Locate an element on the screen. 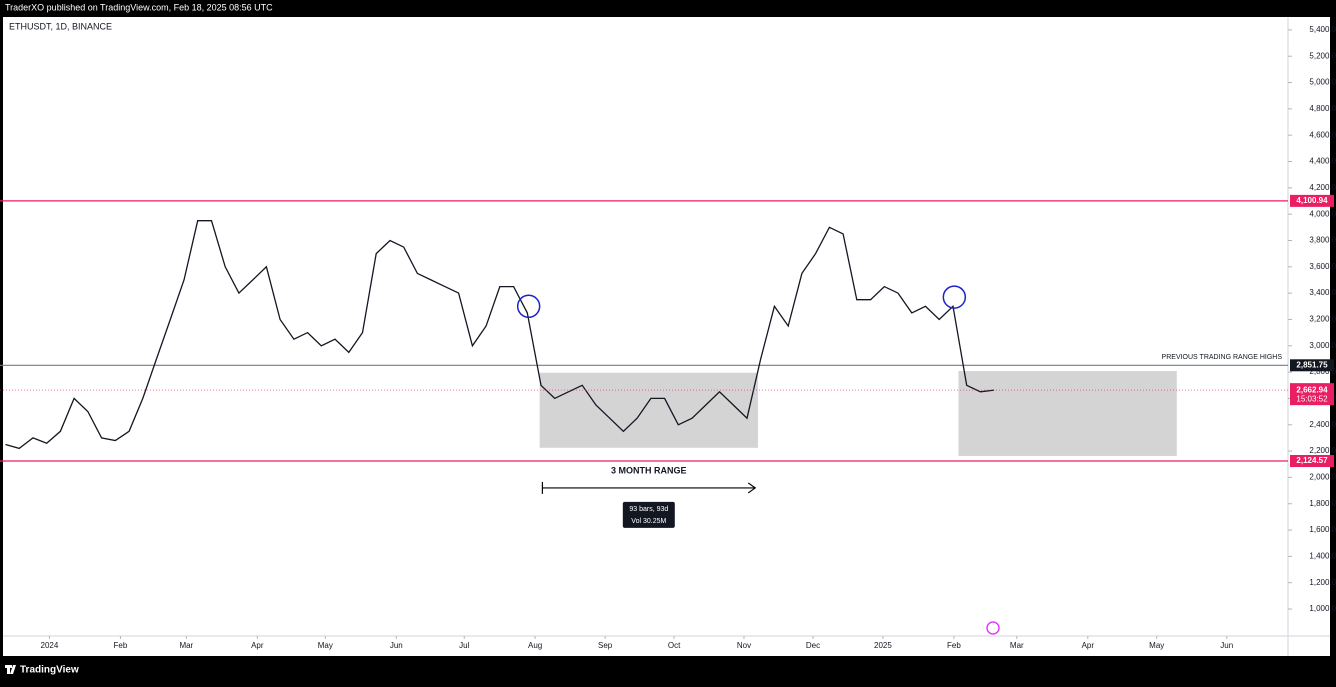  y-tick-label: 1,800.00 is located at coordinates (1322, 503).